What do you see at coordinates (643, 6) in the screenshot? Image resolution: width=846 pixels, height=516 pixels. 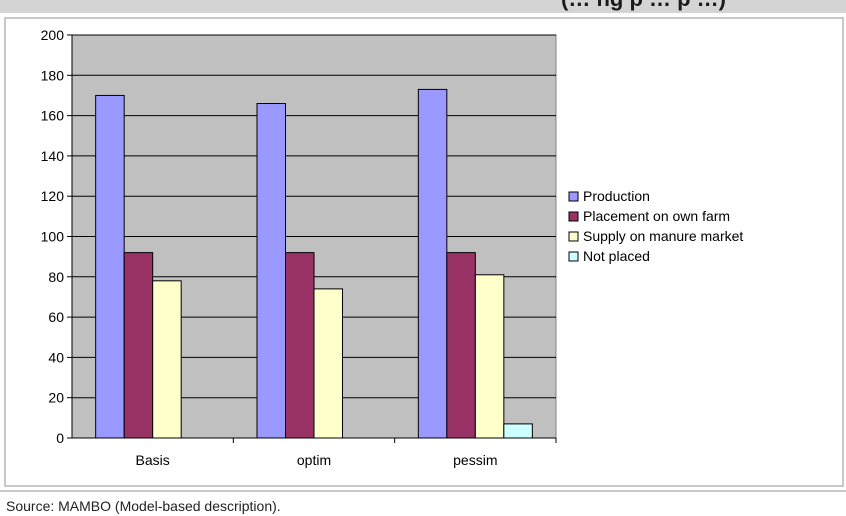 I see `header-title: (… ng p … p …)` at bounding box center [643, 6].